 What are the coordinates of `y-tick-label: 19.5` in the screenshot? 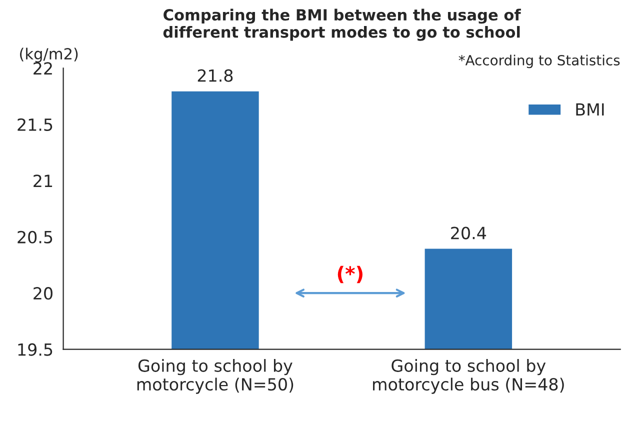 It's located at (35, 349).